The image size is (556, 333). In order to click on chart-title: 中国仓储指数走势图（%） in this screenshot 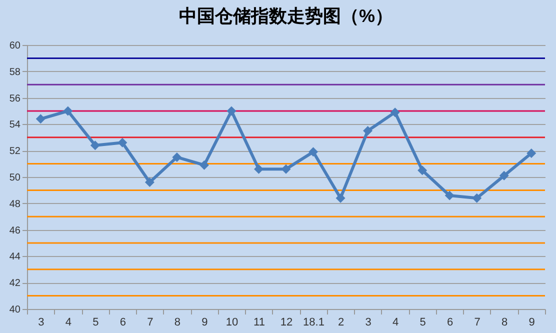, I will do `click(286, 16)`.